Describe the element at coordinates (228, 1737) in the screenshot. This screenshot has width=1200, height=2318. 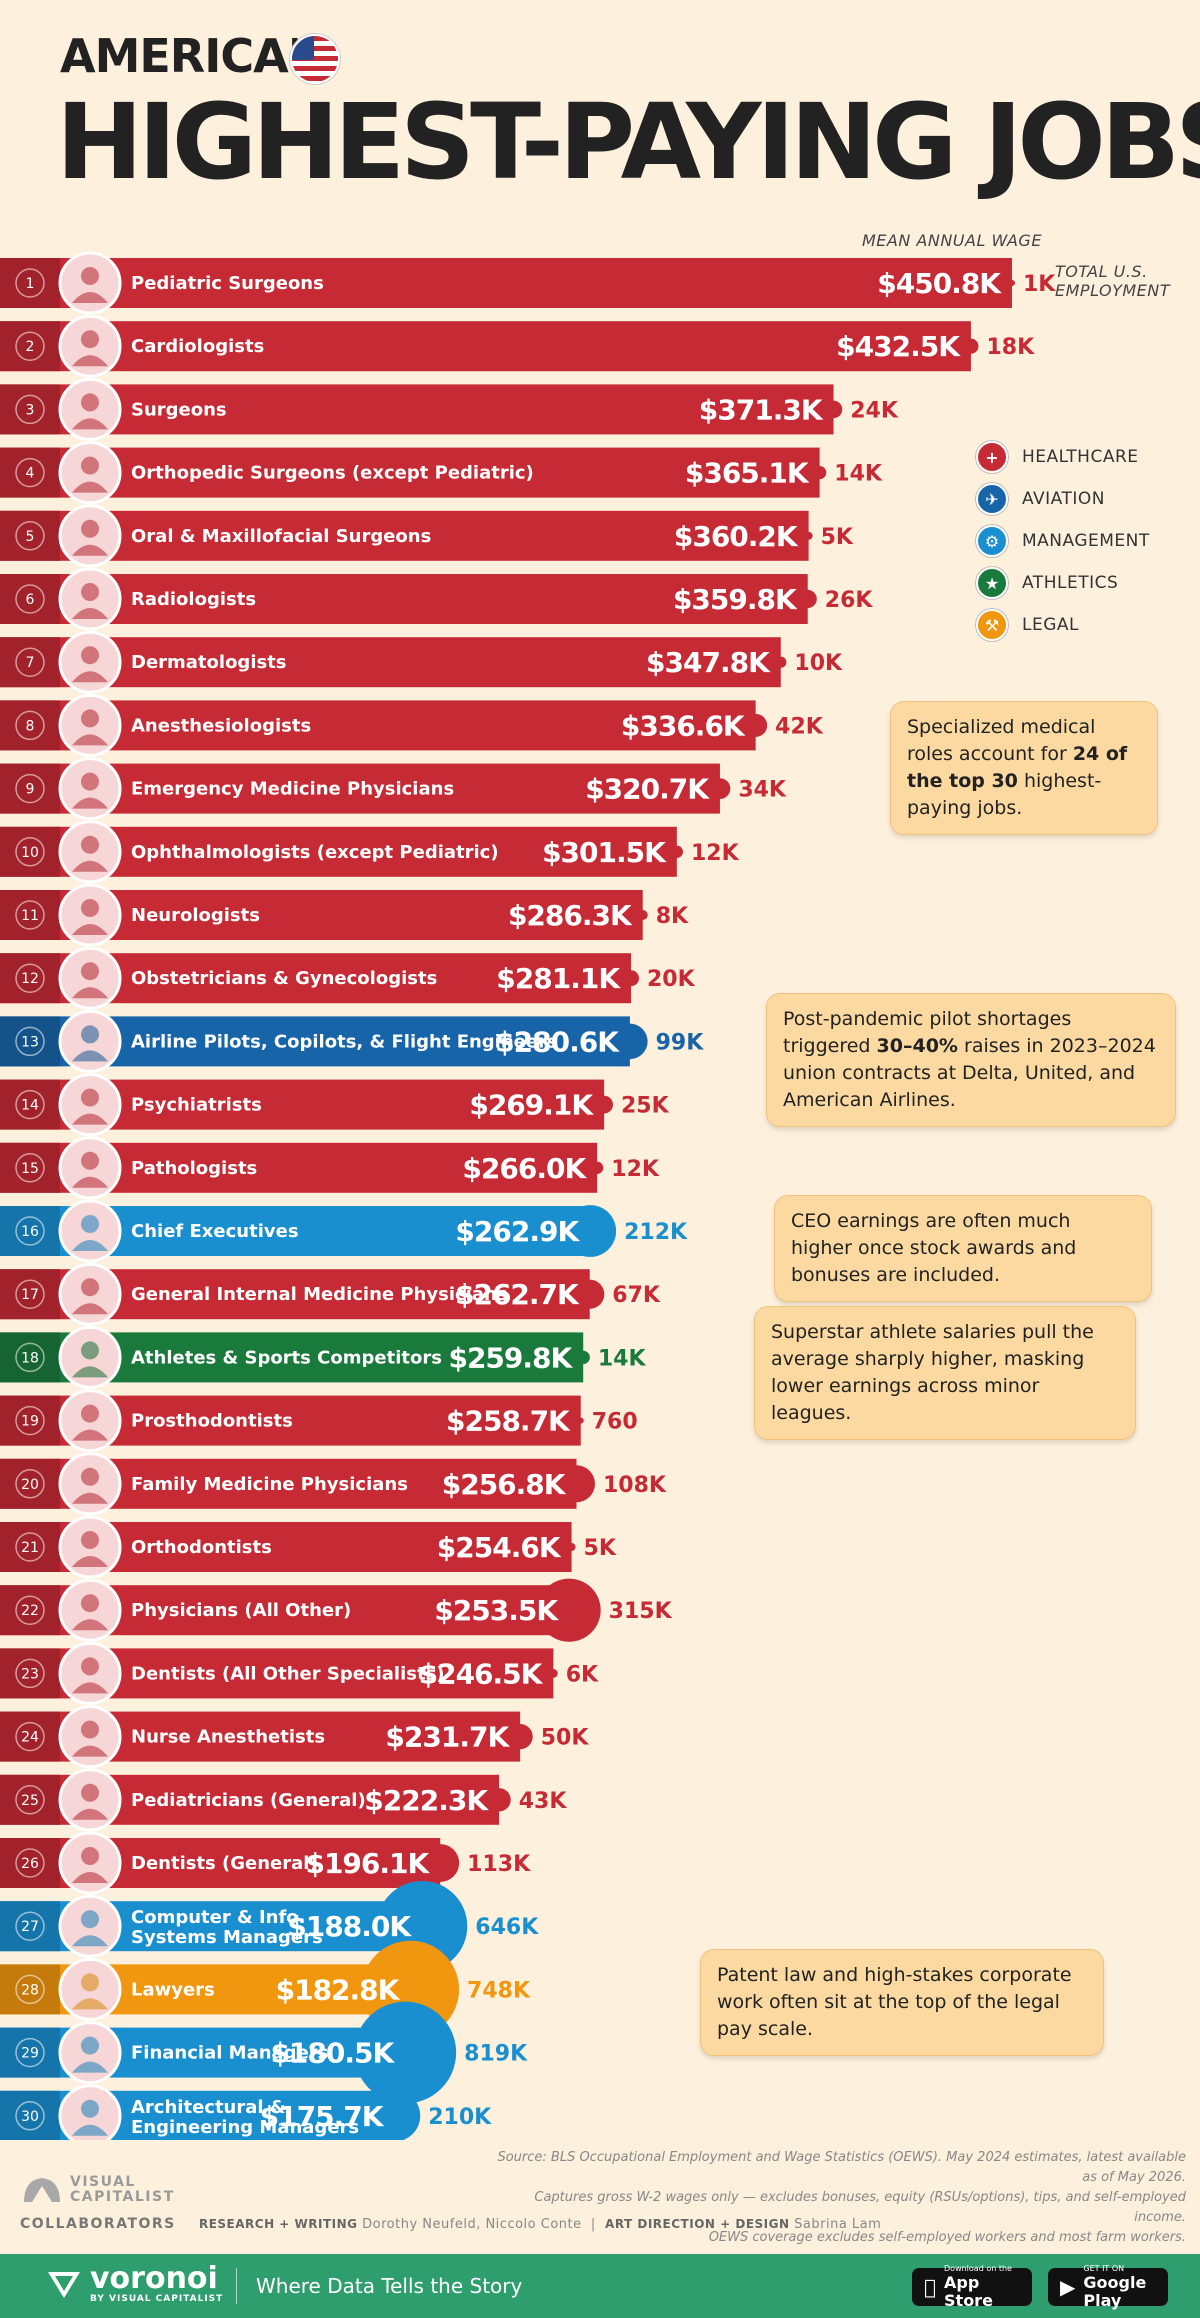
I see `job-label: Nurse Anesthetists` at that location.